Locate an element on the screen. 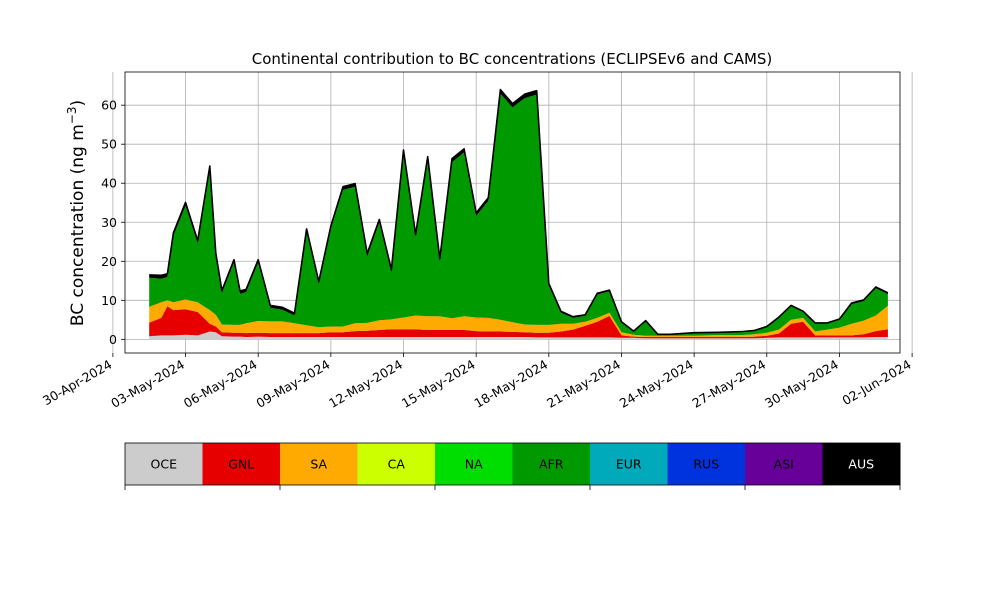 Image resolution: width=1000 pixels, height=600 pixels. legend-swatch-na is located at coordinates (474, 464).